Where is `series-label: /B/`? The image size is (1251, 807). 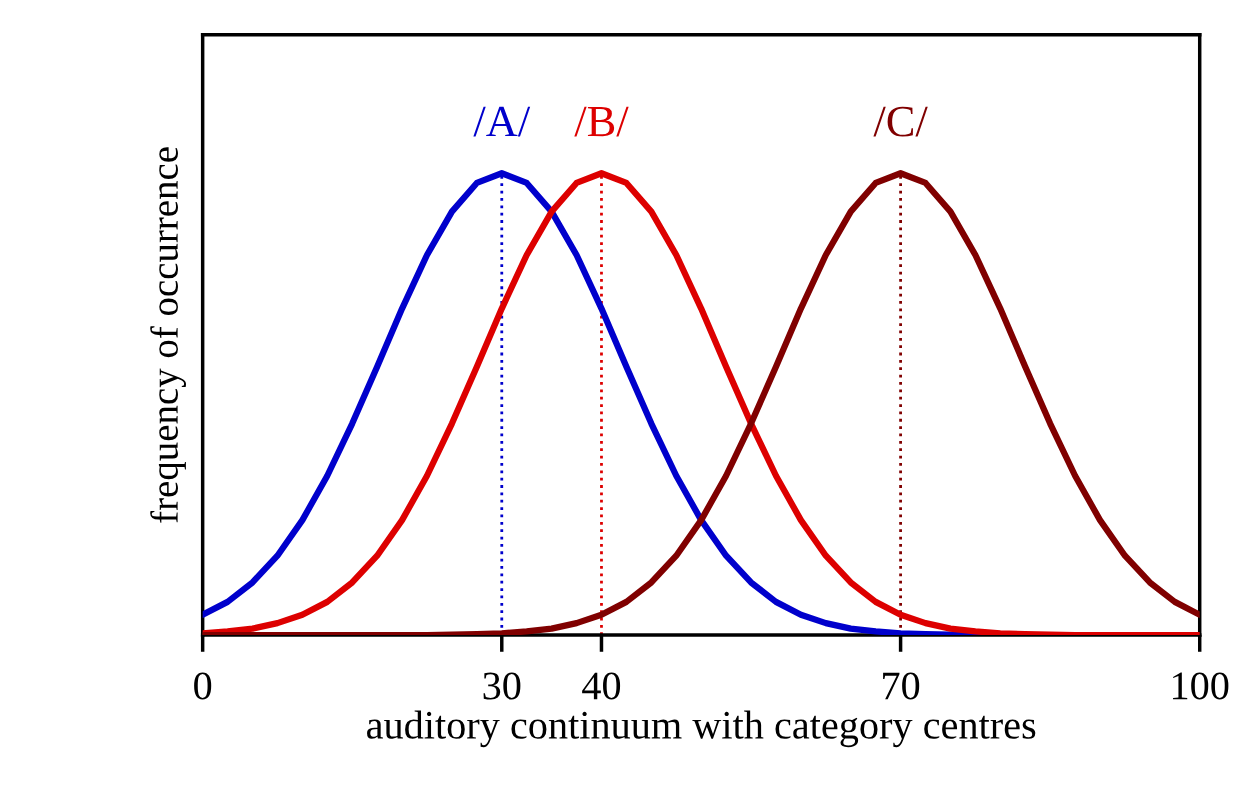
series-label: /B/ is located at coordinates (601, 121).